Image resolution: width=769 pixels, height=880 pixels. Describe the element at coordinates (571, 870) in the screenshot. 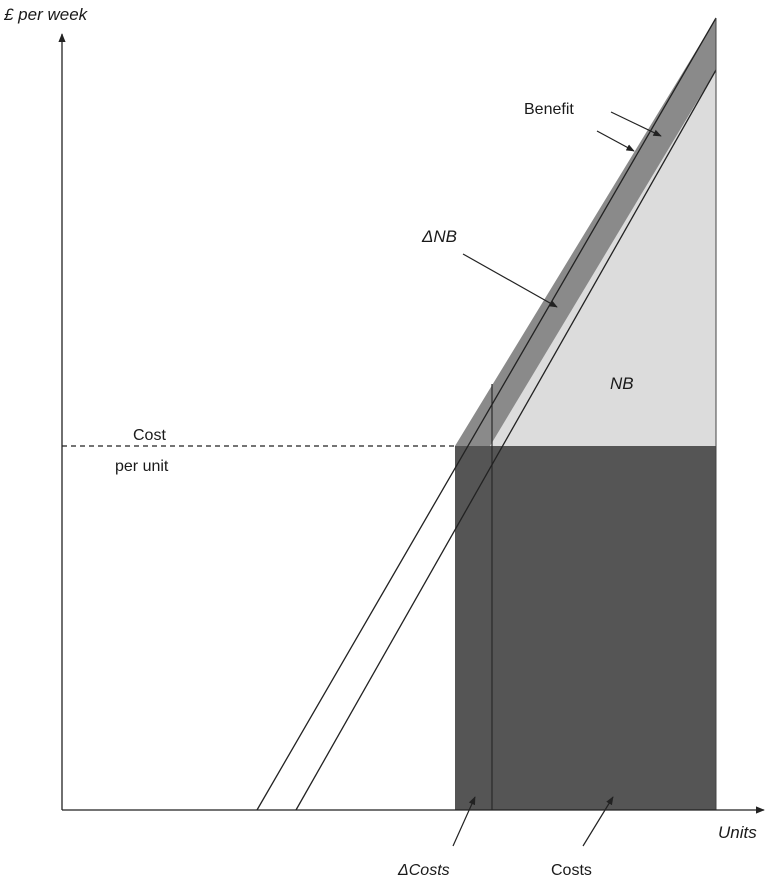

I see `costs-label: Costs` at that location.